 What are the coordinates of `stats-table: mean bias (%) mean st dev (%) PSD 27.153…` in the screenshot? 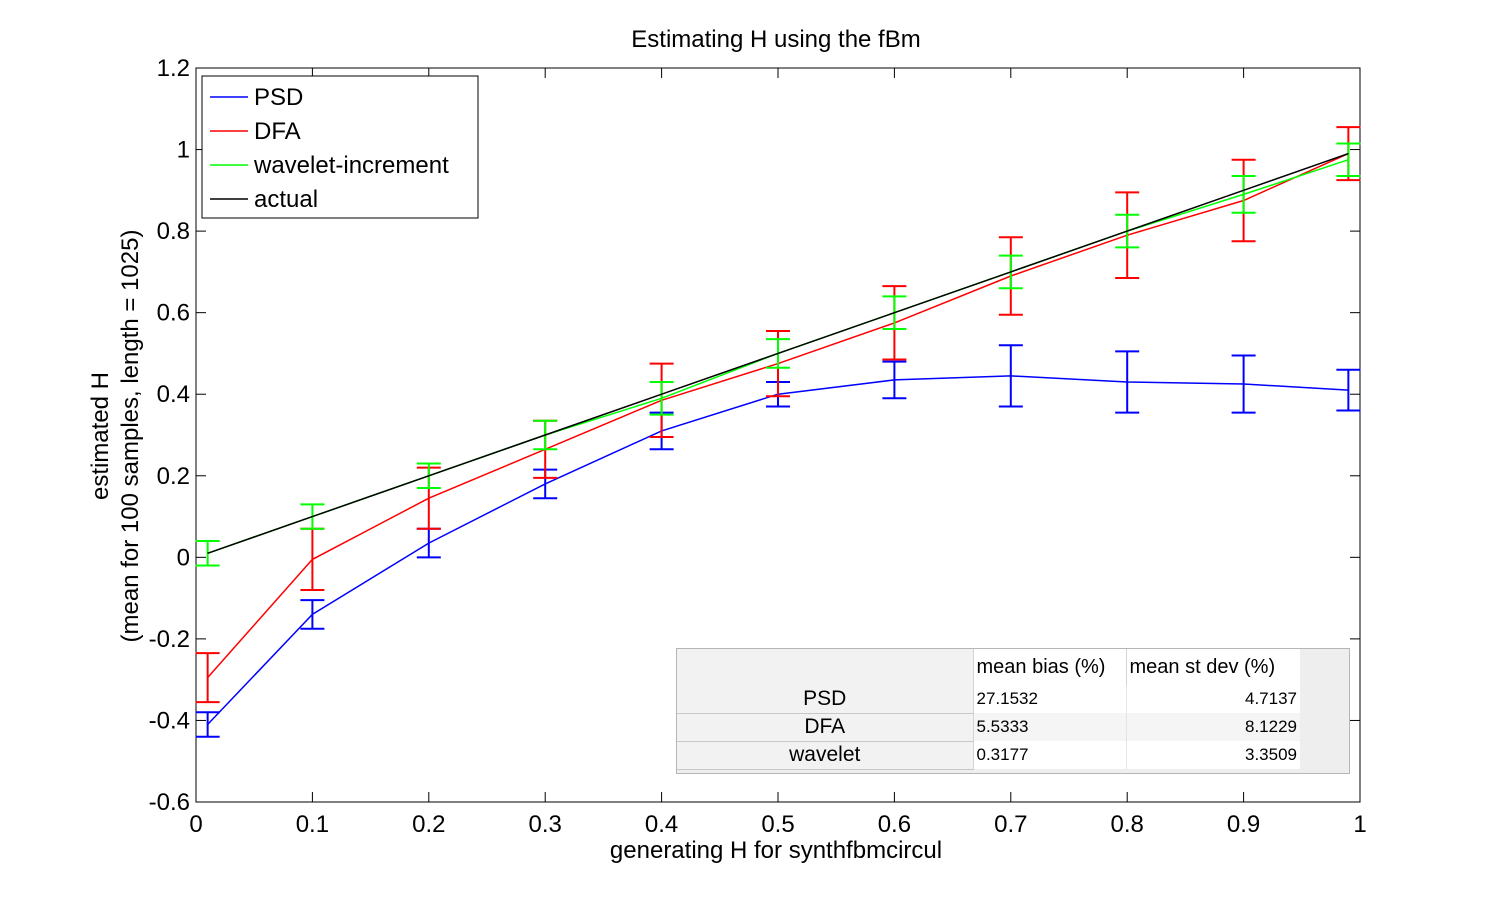 It's located at (1013, 711).